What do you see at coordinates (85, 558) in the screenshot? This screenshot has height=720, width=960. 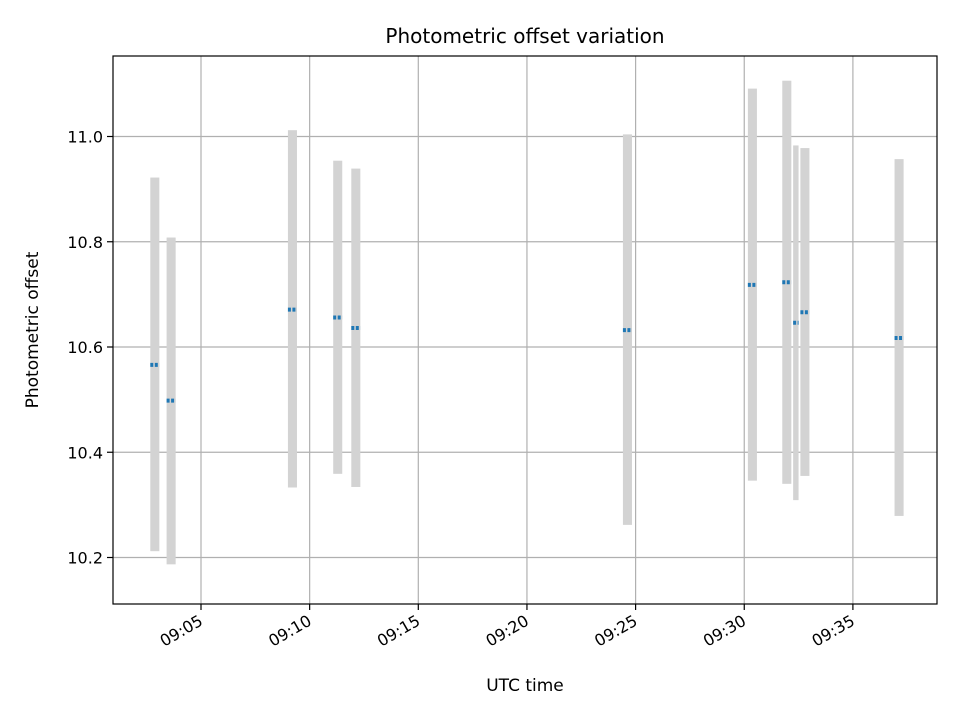 I see `y-tick-label: 10.2` at bounding box center [85, 558].